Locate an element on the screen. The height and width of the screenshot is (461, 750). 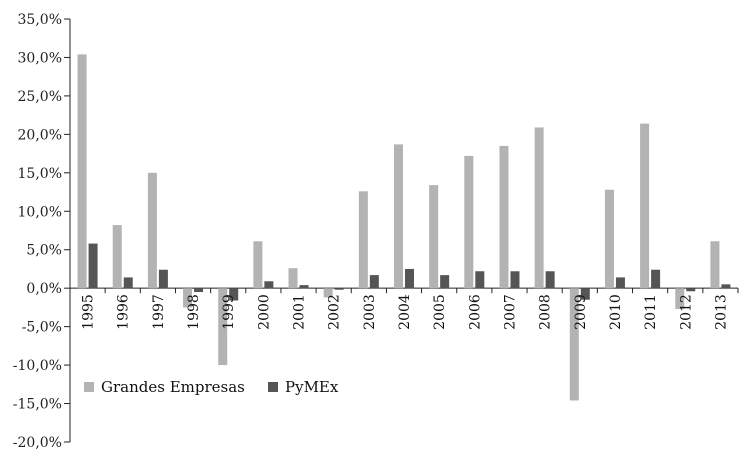
y-tick-label: 35,0% is located at coordinates (40, 20).